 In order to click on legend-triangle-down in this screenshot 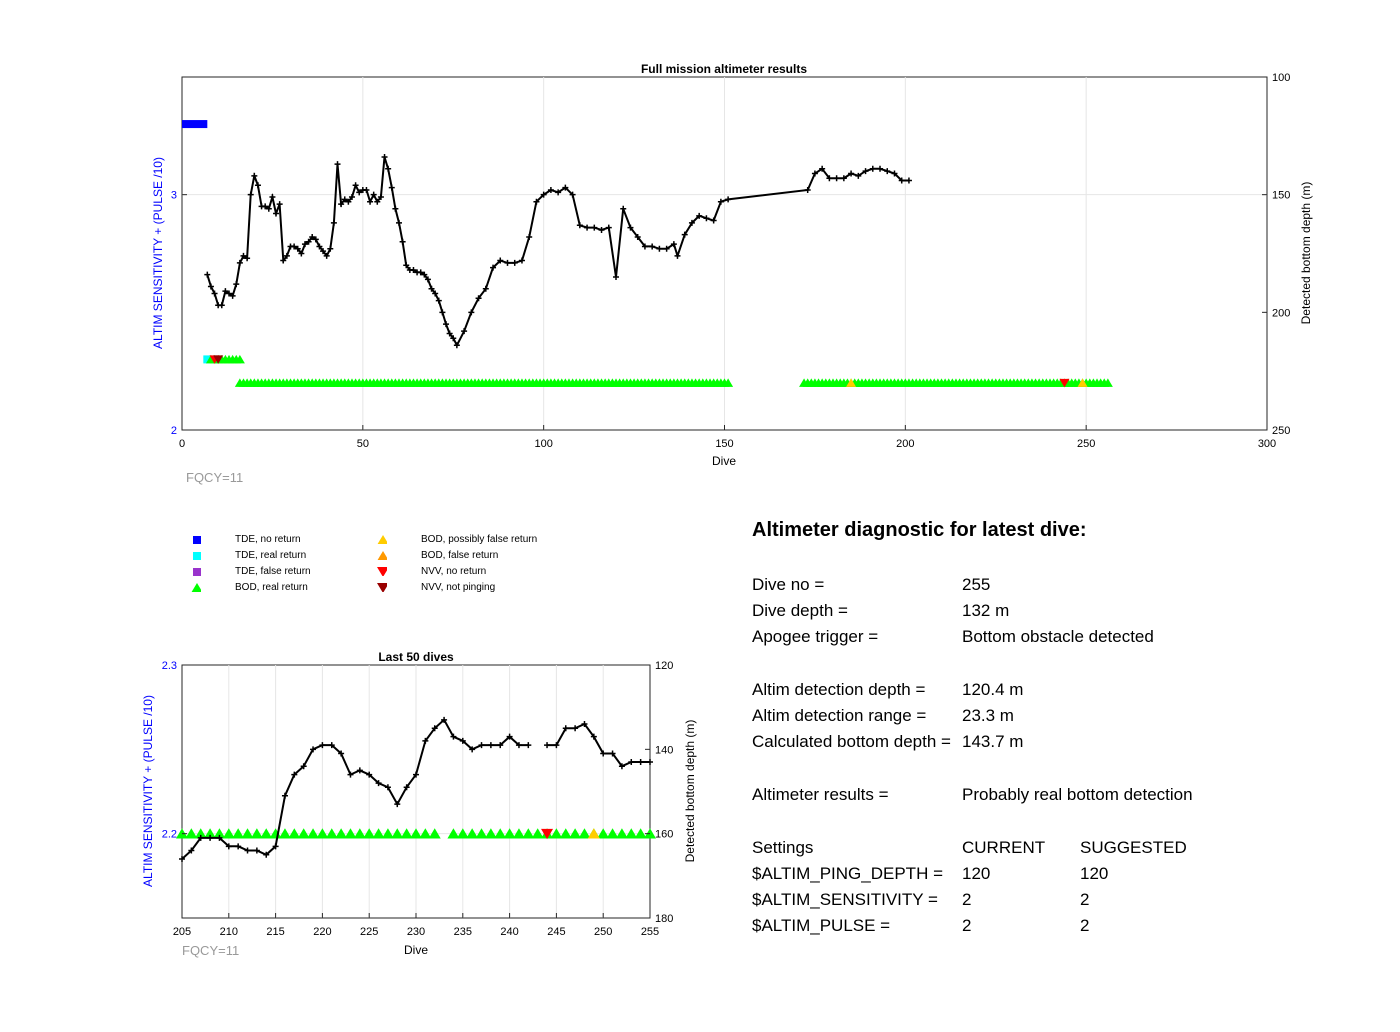, I will do `click(382, 587)`.